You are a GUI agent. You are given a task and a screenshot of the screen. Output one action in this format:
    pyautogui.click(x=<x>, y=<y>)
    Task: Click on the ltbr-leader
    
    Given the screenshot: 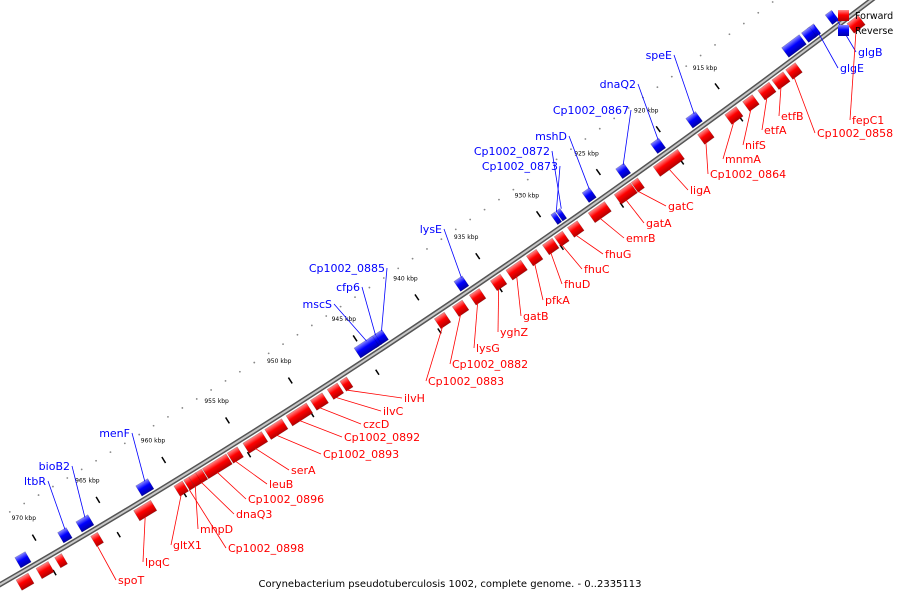 What is the action you would take?
    pyautogui.click(x=56, y=505)
    